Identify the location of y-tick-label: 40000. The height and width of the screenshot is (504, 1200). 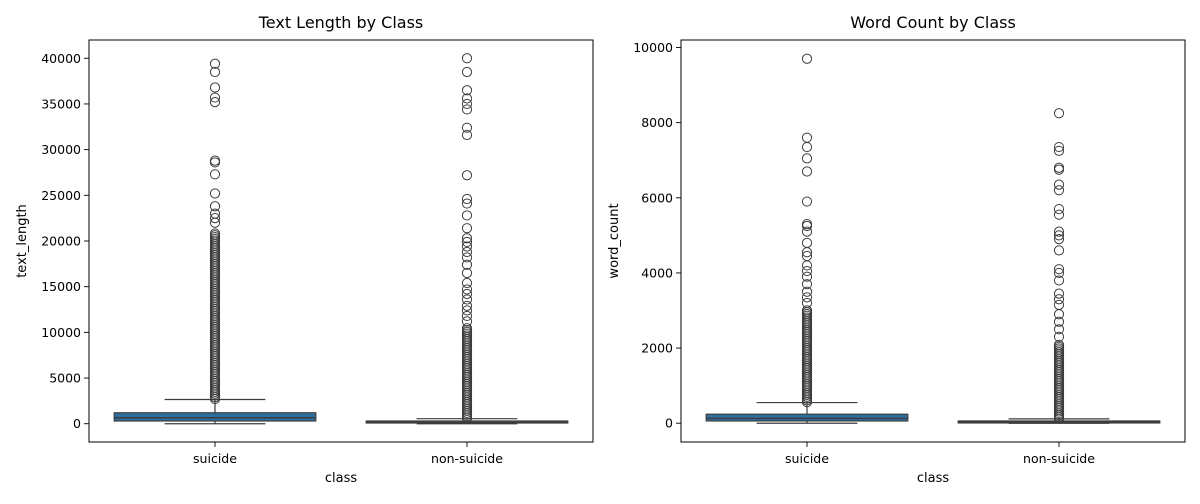
(61, 58).